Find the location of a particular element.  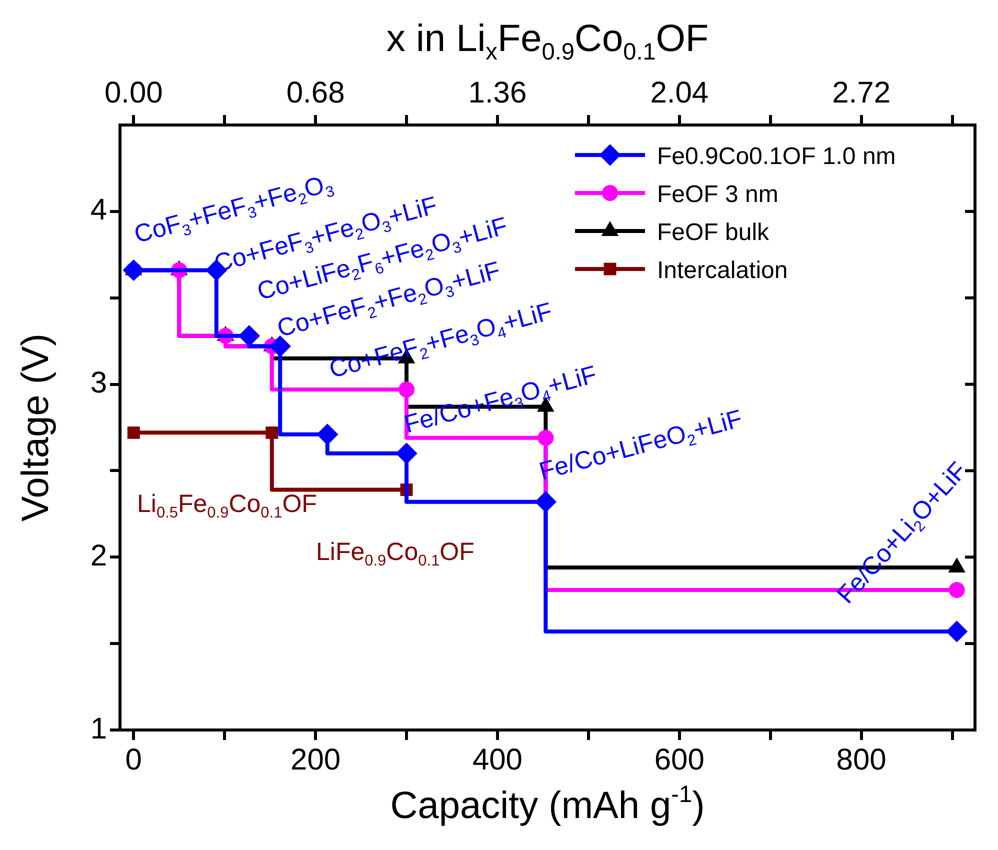

x2-tick-label: 0.00 is located at coordinates (133, 93).